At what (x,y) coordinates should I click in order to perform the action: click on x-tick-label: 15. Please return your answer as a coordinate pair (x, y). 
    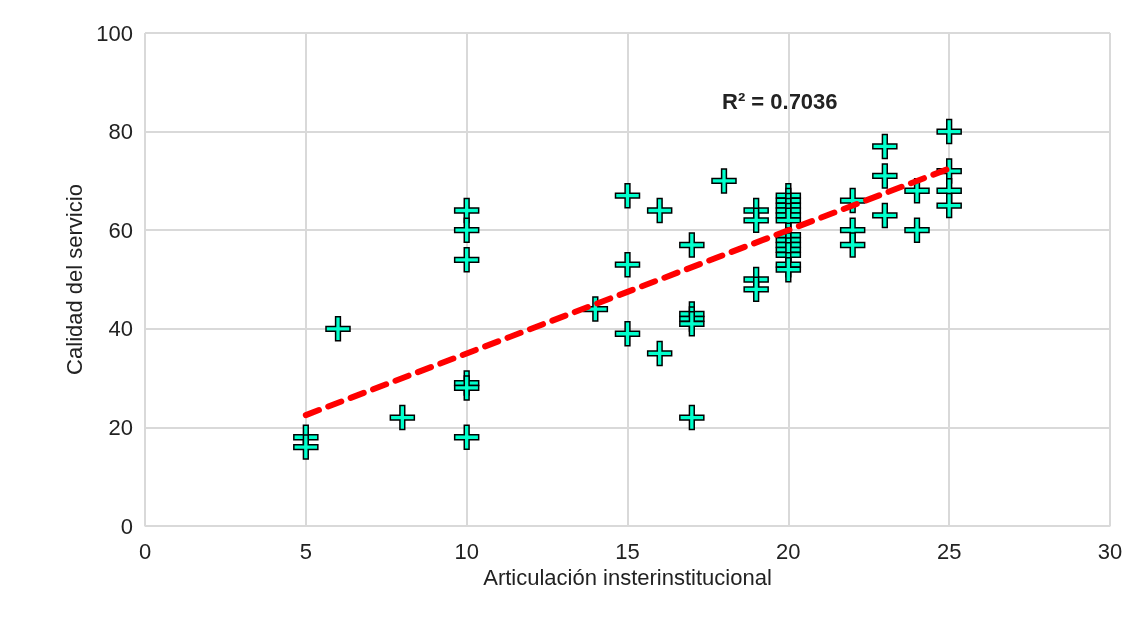
    Looking at the image, I should click on (627, 551).